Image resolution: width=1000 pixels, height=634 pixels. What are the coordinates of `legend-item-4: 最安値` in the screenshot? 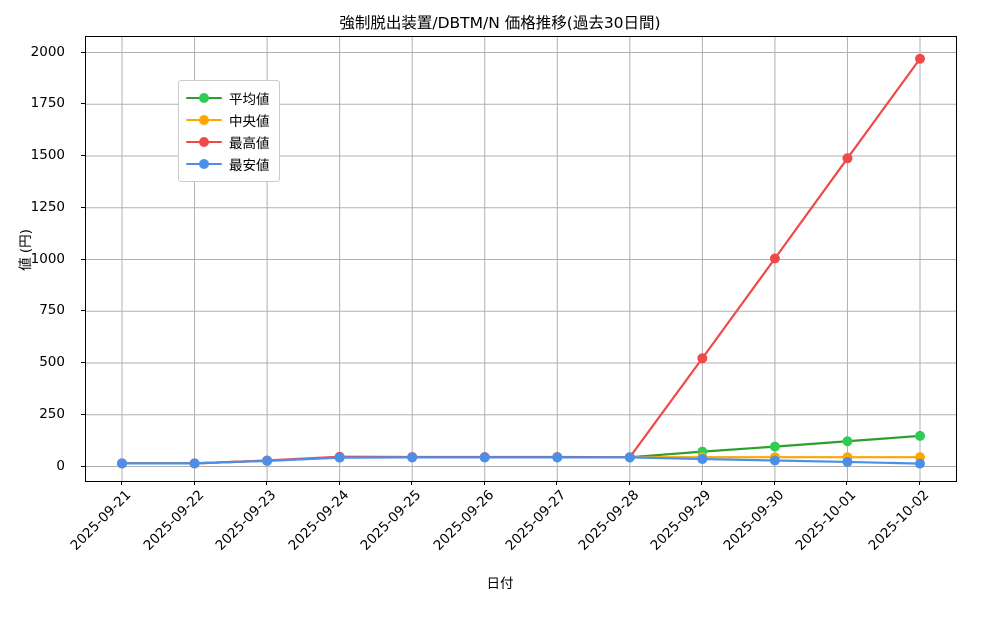 It's located at (228, 164).